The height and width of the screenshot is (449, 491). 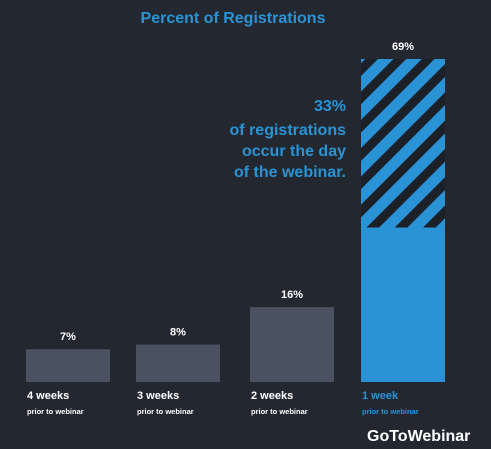 What do you see at coordinates (48, 396) in the screenshot?
I see `category-label: 4 weeks` at bounding box center [48, 396].